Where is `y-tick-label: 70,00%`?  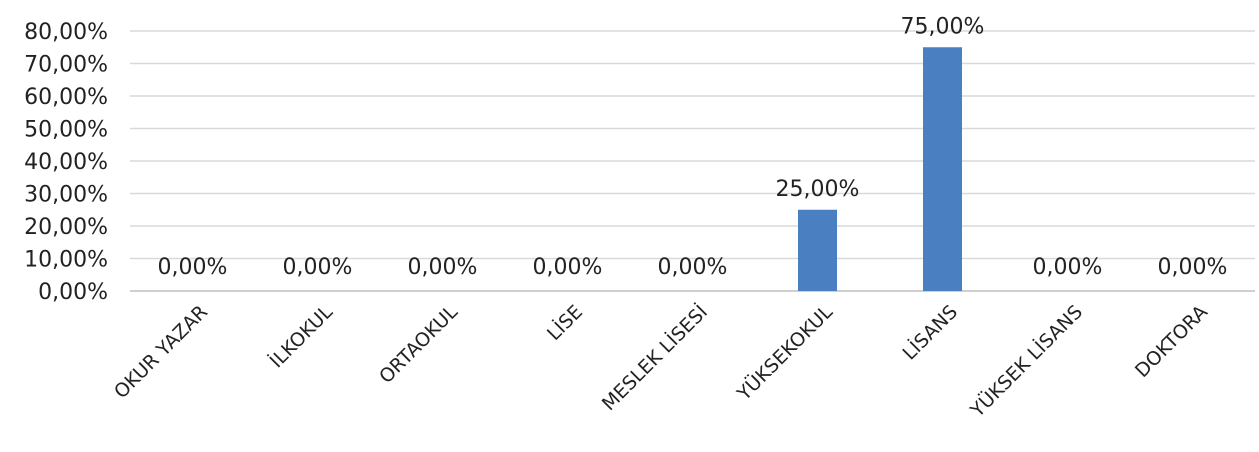
y-tick-label: 70,00% is located at coordinates (66, 65).